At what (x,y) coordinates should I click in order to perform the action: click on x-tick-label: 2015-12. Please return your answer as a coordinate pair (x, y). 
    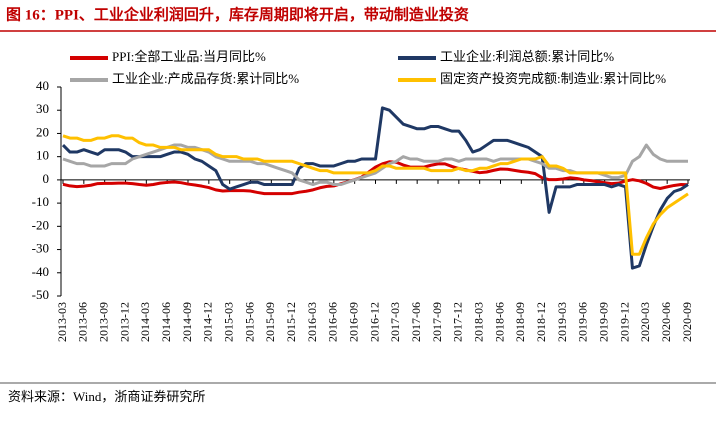
    Looking at the image, I should click on (291, 322).